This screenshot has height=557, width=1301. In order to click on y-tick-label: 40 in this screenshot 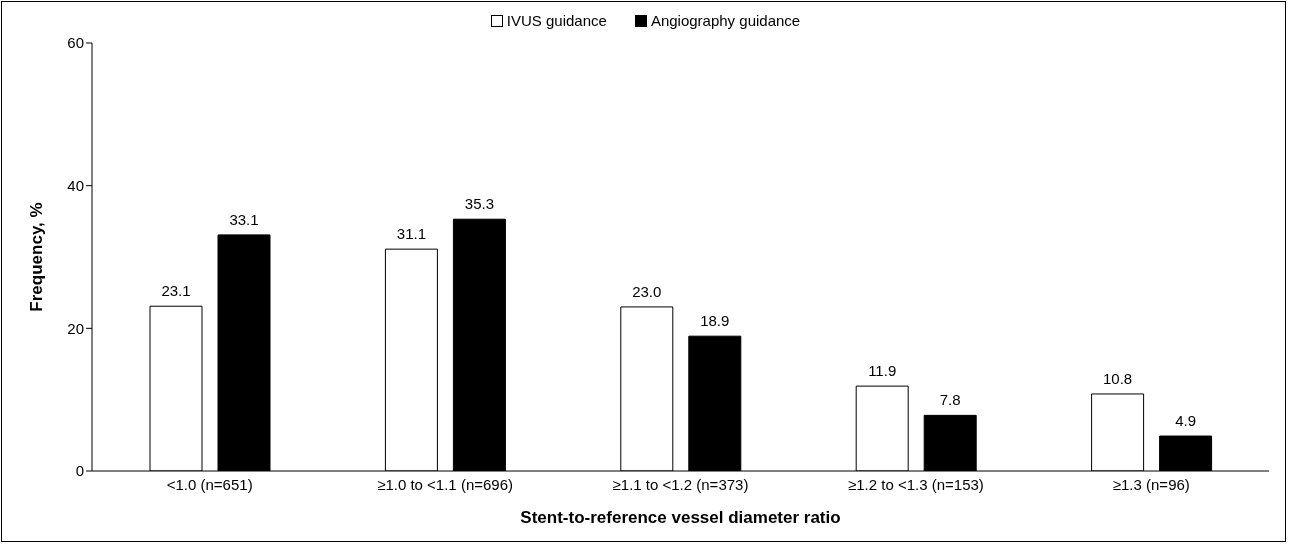, I will do `click(75, 185)`.